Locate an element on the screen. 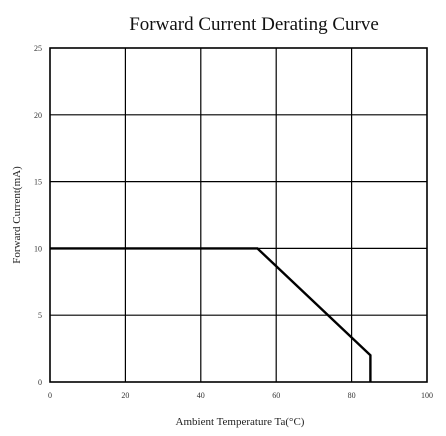 The width and height of the screenshot is (446, 436). y-tick-label: 0 is located at coordinates (40, 382).